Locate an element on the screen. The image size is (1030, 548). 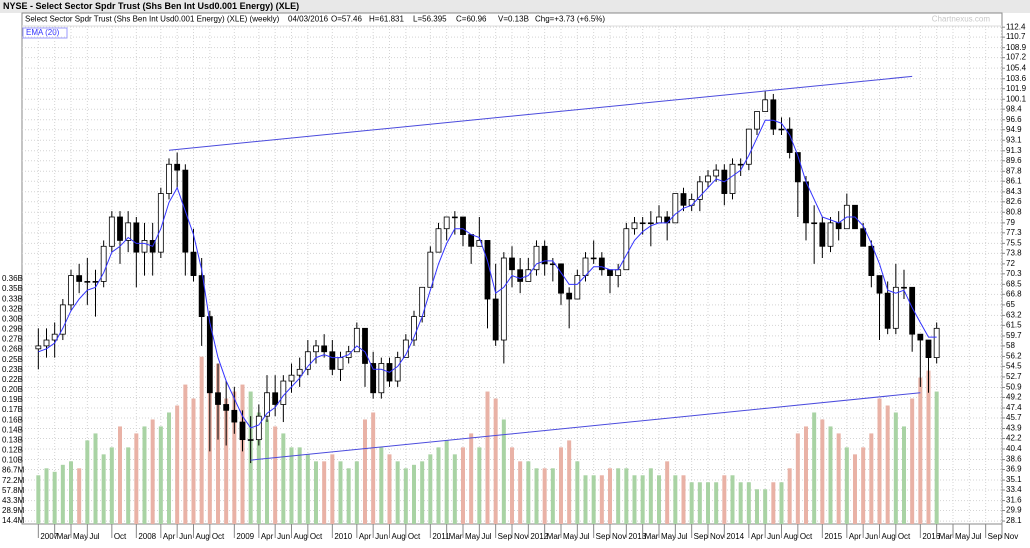
y2-tick-label: 0.33B is located at coordinates (12, 298).